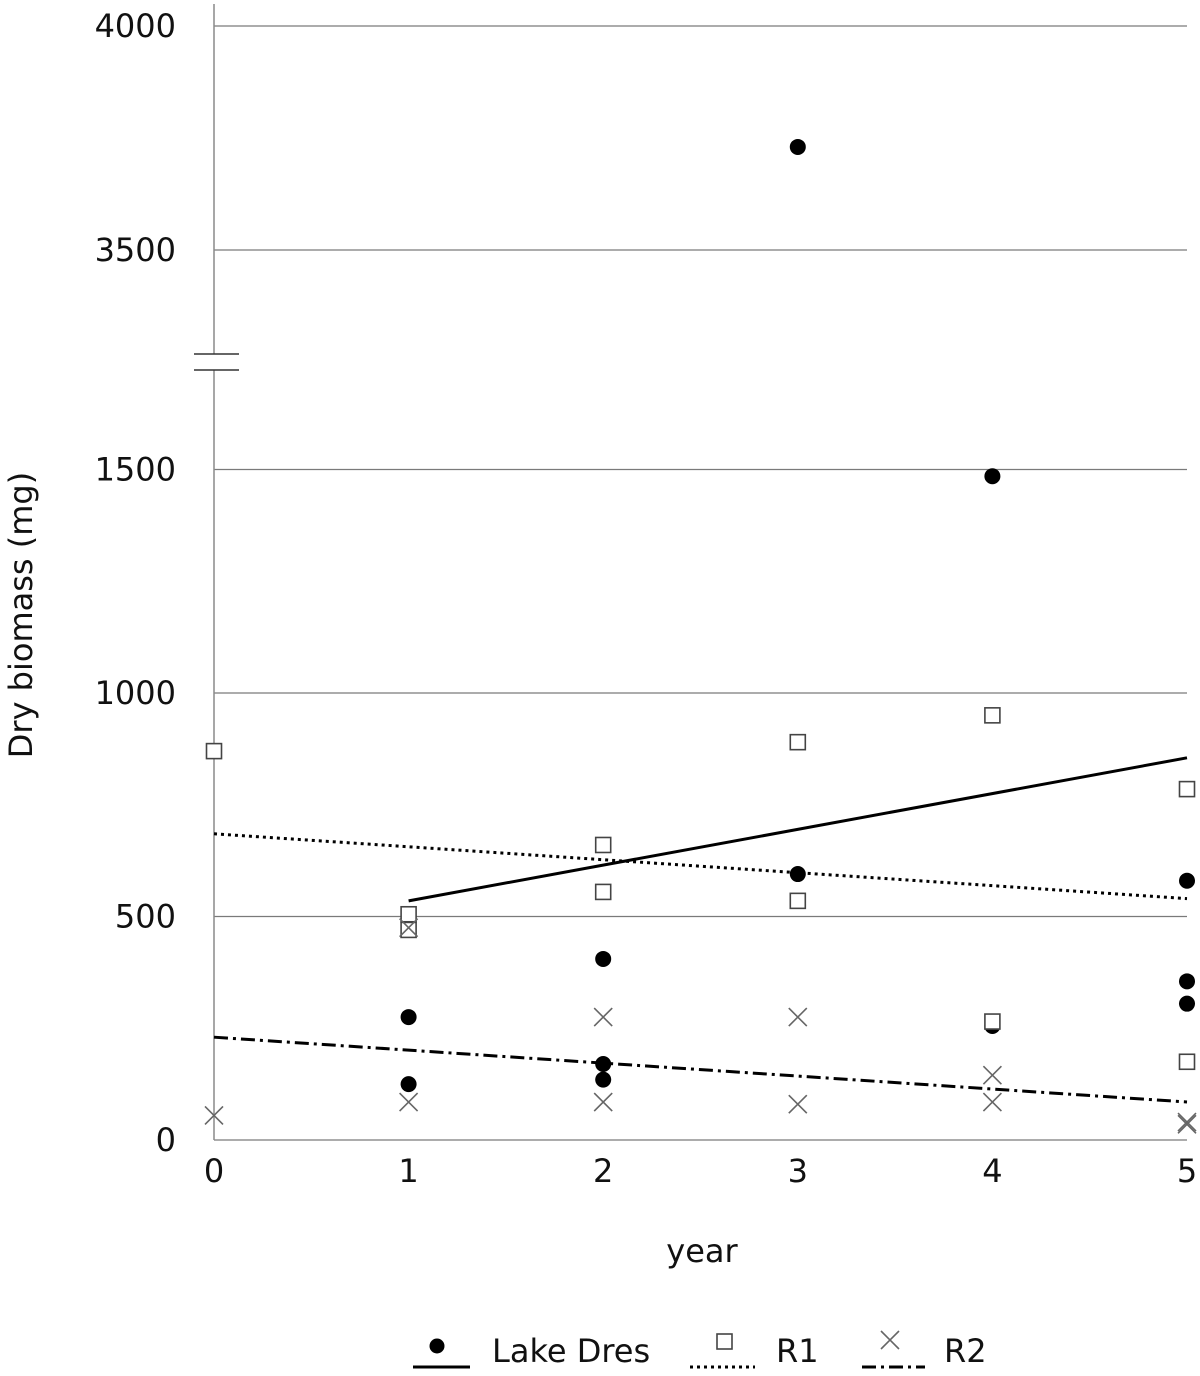  What do you see at coordinates (21, 615) in the screenshot?
I see `y-axis-title: Dry biomass (mg)` at bounding box center [21, 615].